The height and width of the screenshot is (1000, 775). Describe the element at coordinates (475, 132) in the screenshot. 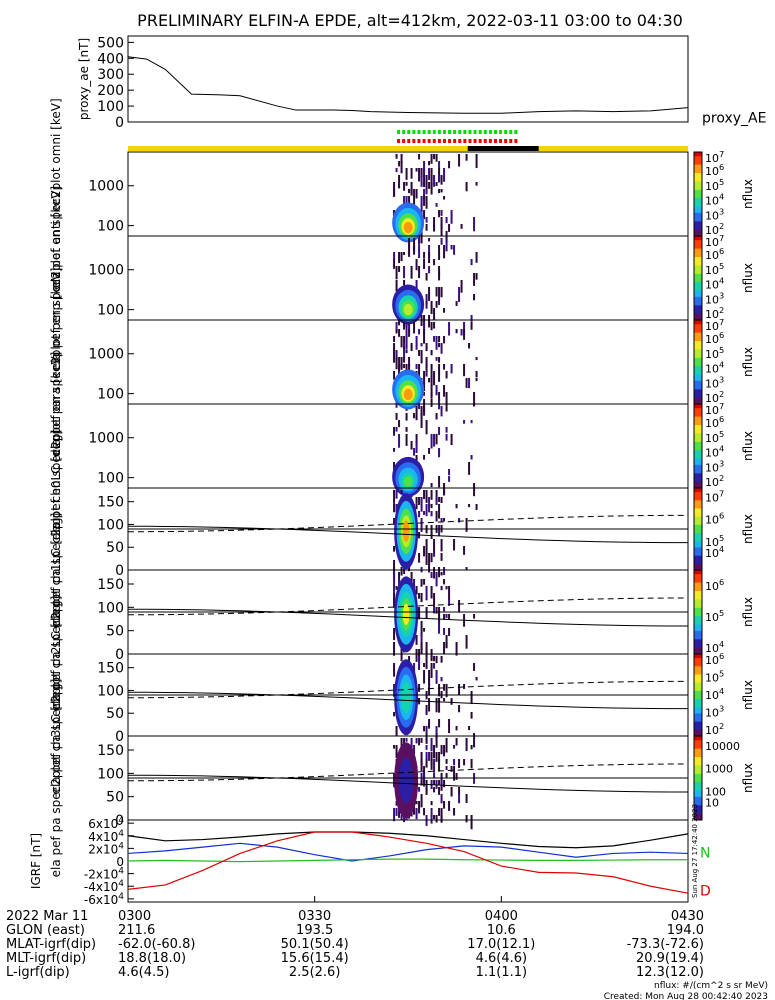

I see `ifov-green-mark` at that location.